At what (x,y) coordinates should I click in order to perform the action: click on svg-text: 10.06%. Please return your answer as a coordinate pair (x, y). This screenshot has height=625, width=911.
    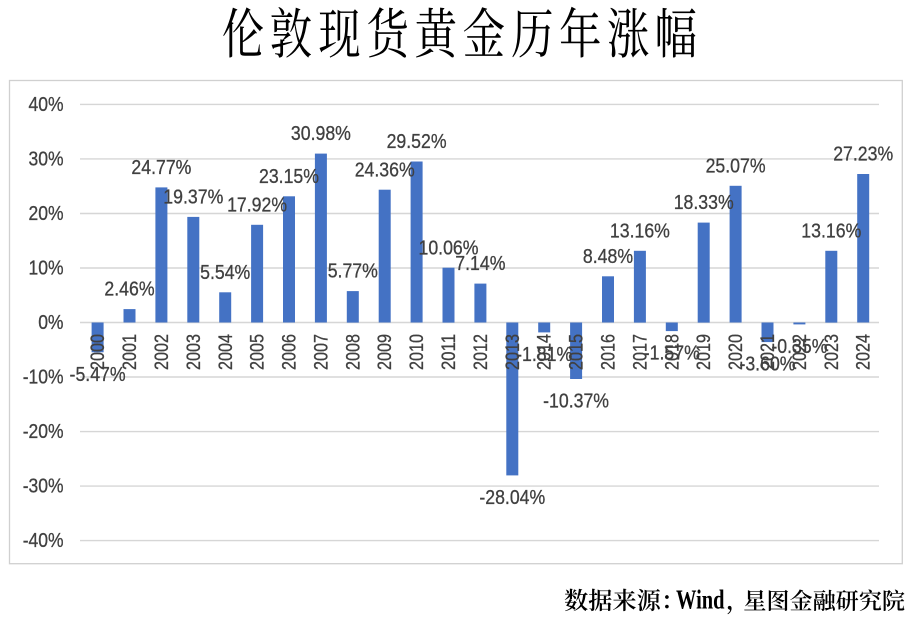
    Looking at the image, I should click on (449, 247).